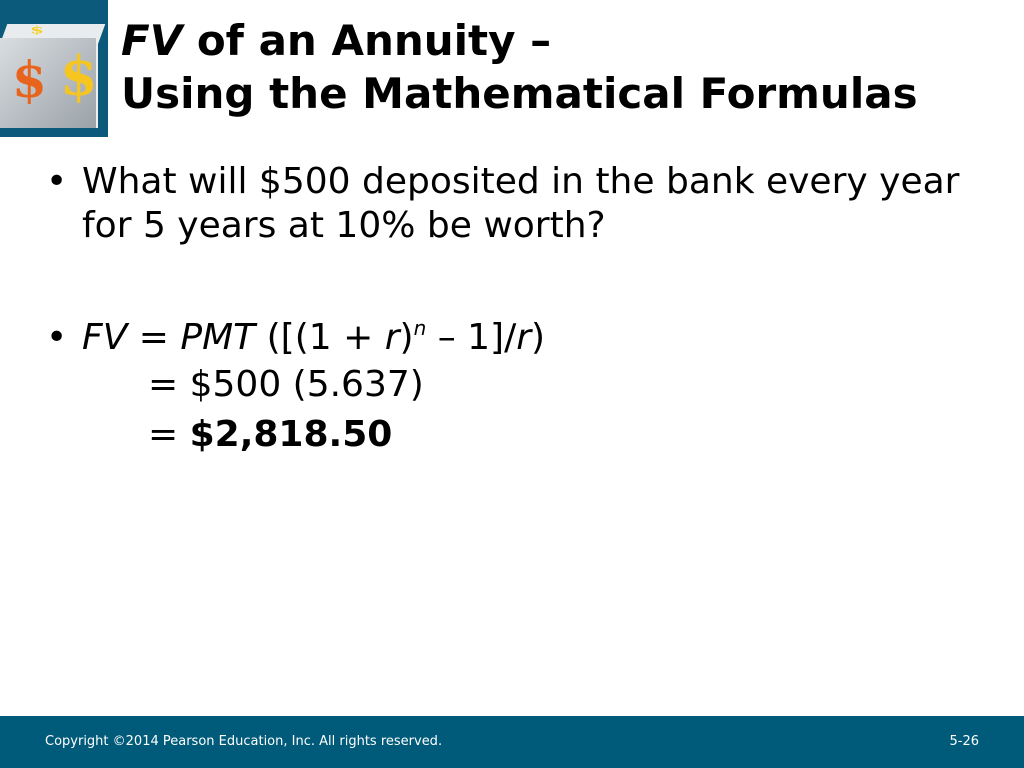 The width and height of the screenshot is (1024, 768). What do you see at coordinates (420, 328) in the screenshot?
I see `formula-n: n` at bounding box center [420, 328].